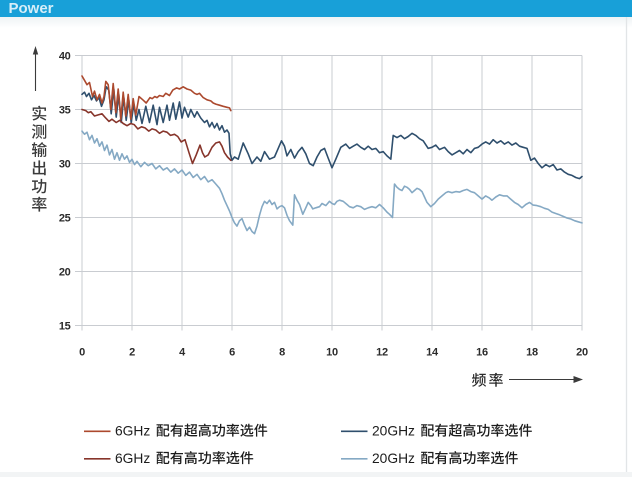 The width and height of the screenshot is (632, 477). What do you see at coordinates (482, 353) in the screenshot?
I see `svg-text: 16` at bounding box center [482, 353].